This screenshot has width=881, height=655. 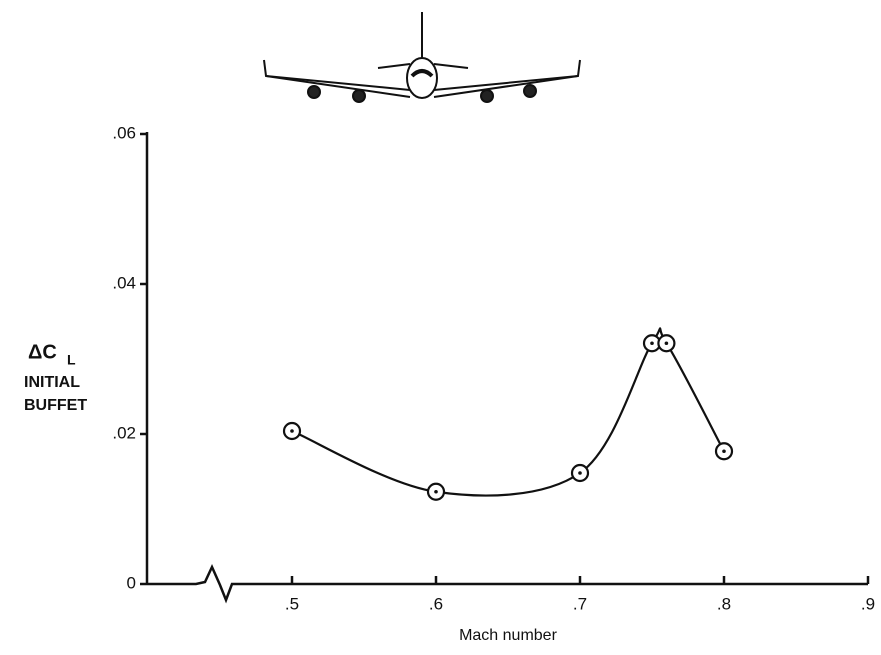 What do you see at coordinates (55, 405) in the screenshot?
I see `y-label-line: BUFFET` at bounding box center [55, 405].